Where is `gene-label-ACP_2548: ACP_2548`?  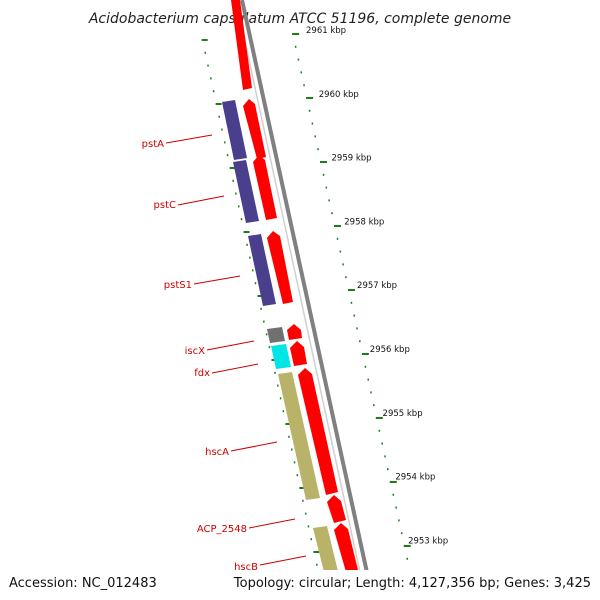 gene-label-ACP_2548: ACP_2548 is located at coordinates (222, 529).